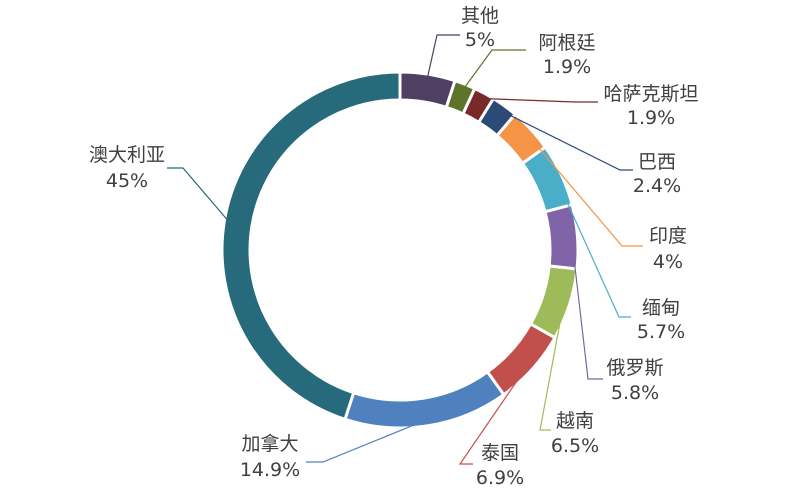  I want to click on slice-value-label: 14.9%, so click(270, 470).